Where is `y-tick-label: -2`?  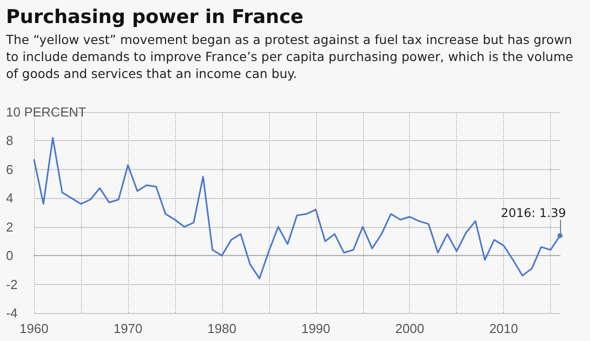
y-tick-label: -2 is located at coordinates (12, 284).